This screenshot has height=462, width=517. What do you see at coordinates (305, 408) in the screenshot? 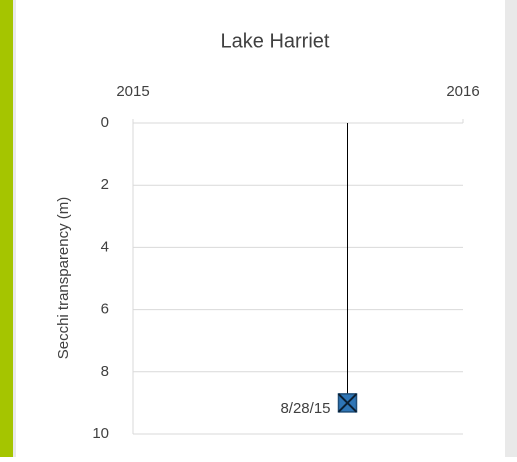
I see `data-label: 8/28/15` at bounding box center [305, 408].